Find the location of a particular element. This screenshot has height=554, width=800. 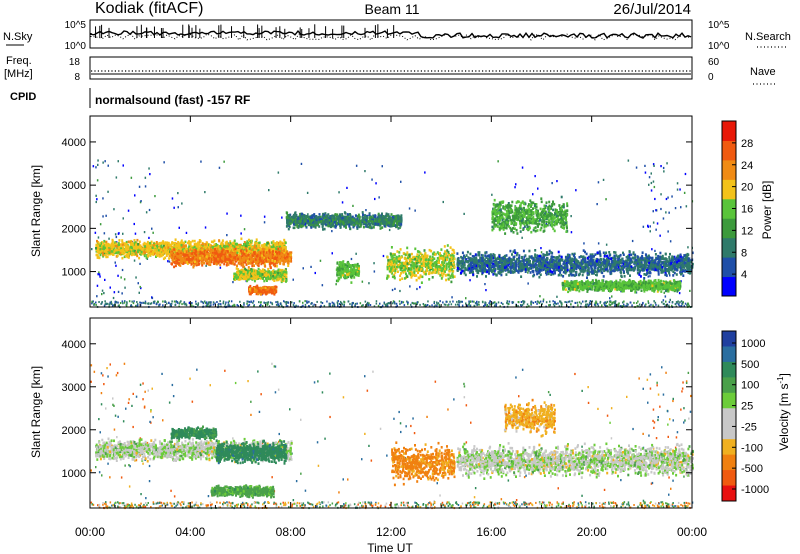

freq-tick-bottom: 8 is located at coordinates (77, 77).